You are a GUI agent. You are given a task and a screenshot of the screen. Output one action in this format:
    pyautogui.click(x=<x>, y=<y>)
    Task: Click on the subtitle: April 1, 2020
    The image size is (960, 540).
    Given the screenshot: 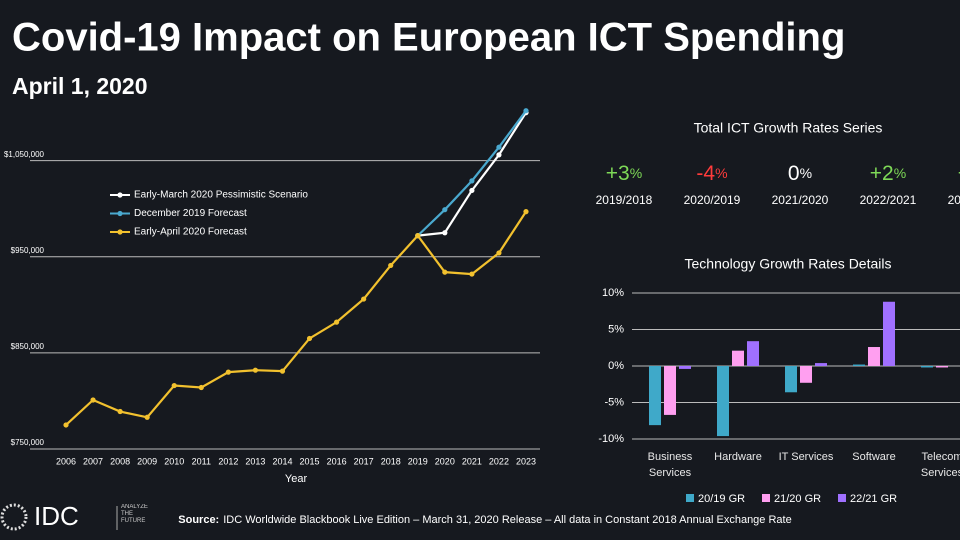 What is the action you would take?
    pyautogui.click(x=80, y=86)
    